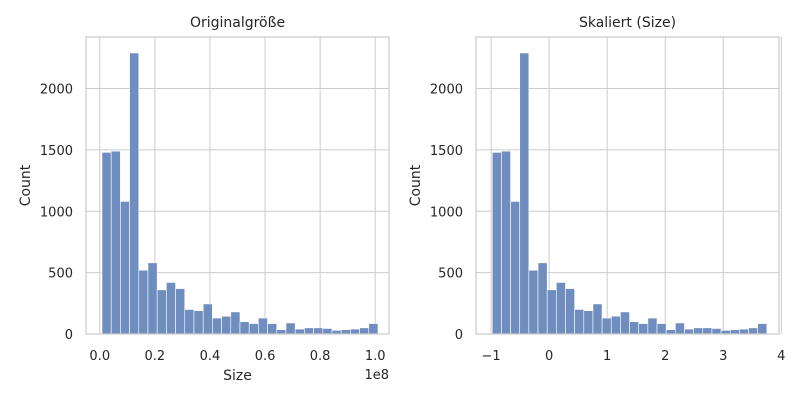  I want to click on x-tick-label: −1, so click(491, 356).